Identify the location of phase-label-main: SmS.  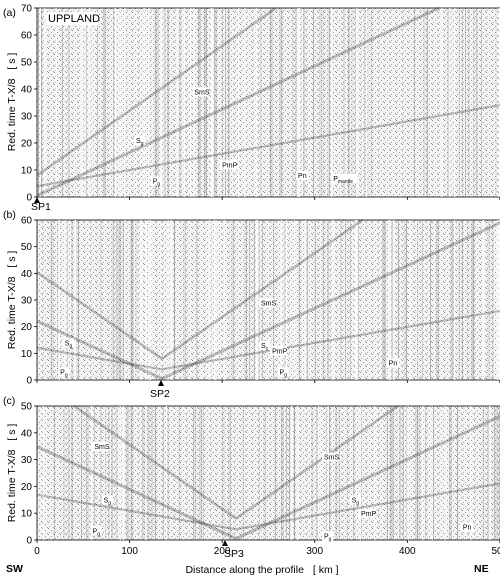
(269, 303).